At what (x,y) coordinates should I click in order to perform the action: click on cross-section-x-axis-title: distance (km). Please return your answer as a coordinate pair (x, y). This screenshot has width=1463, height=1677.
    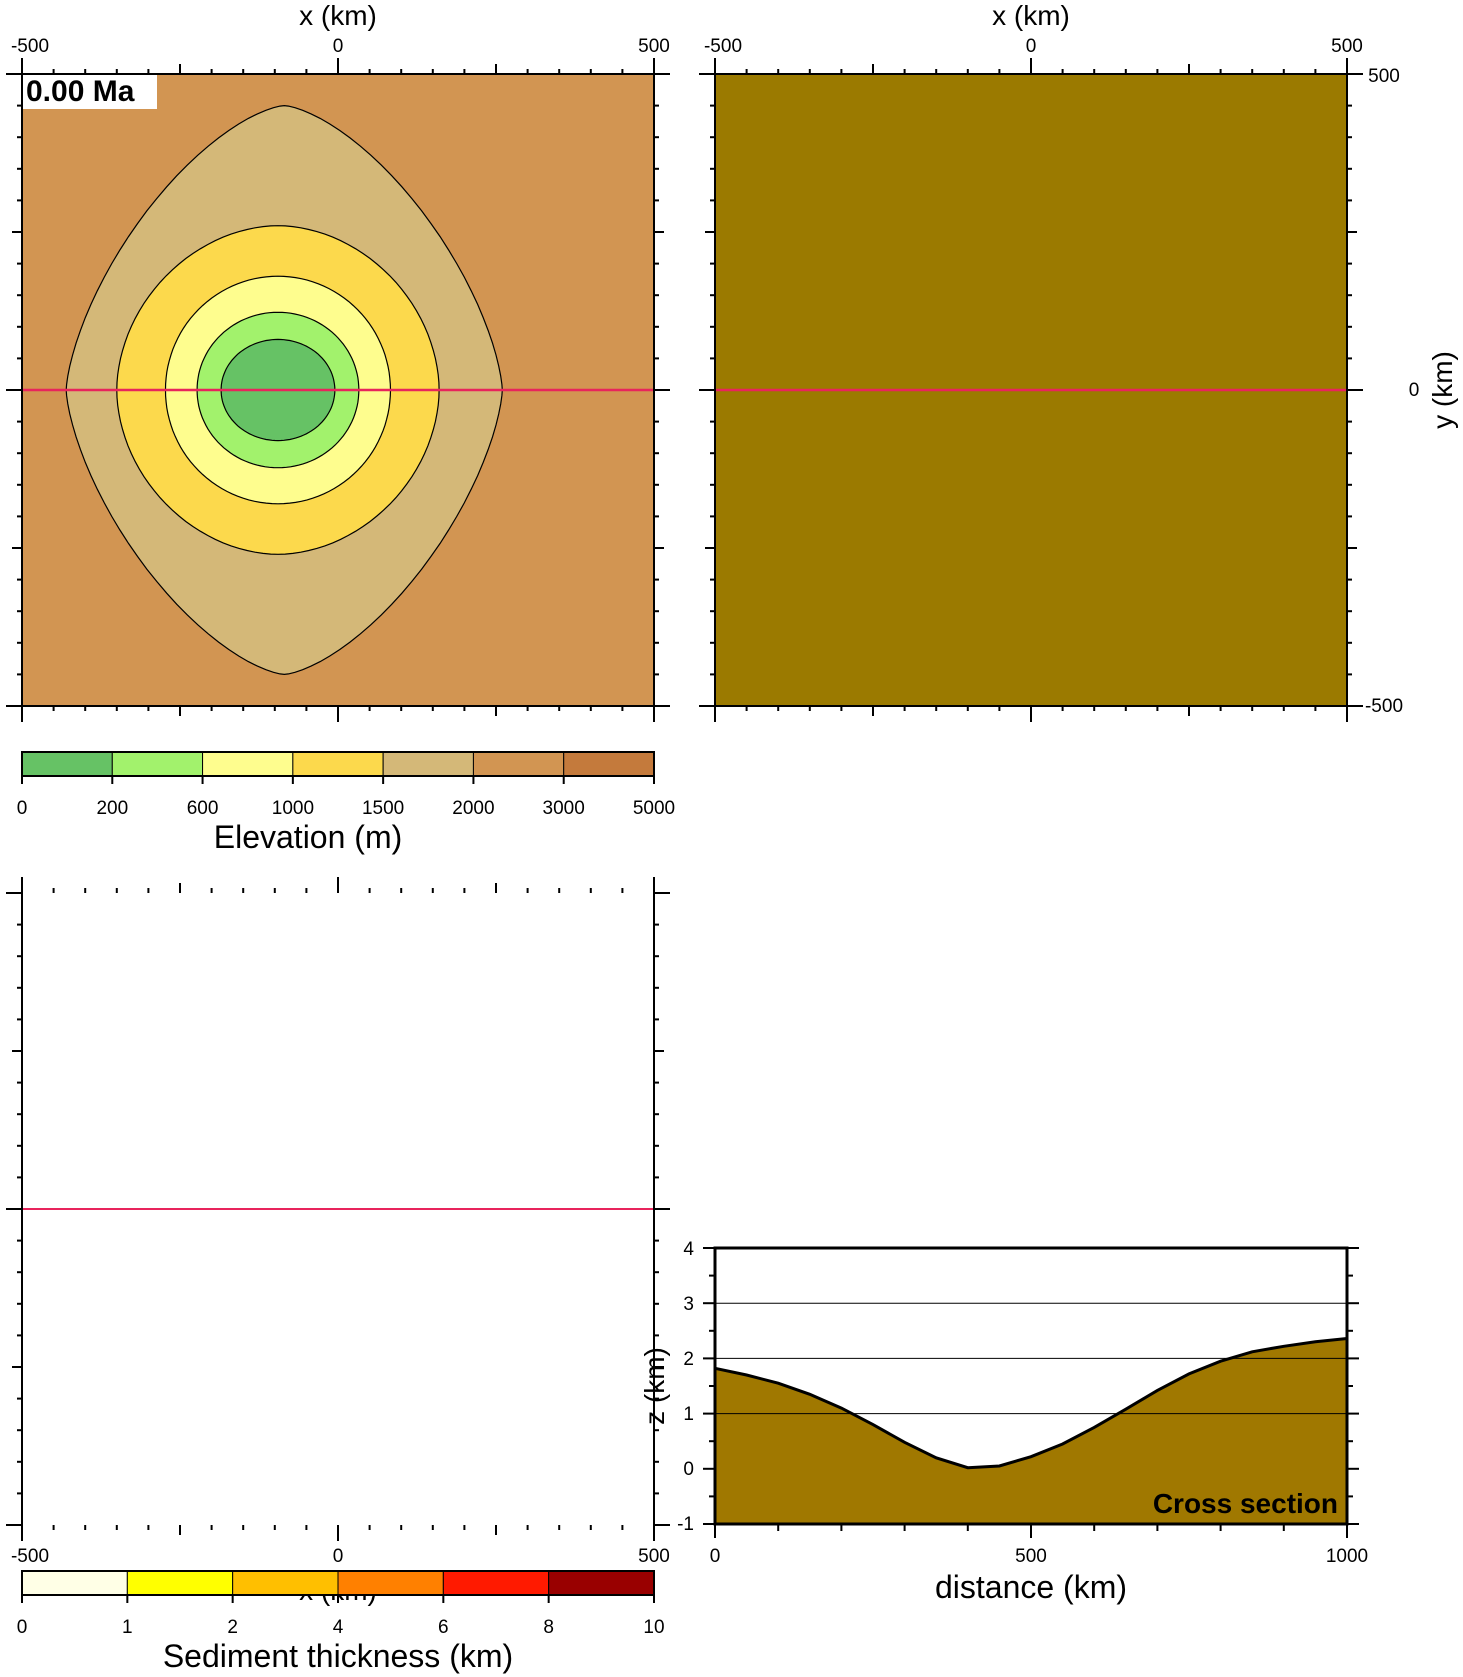
    Looking at the image, I should click on (1031, 1587).